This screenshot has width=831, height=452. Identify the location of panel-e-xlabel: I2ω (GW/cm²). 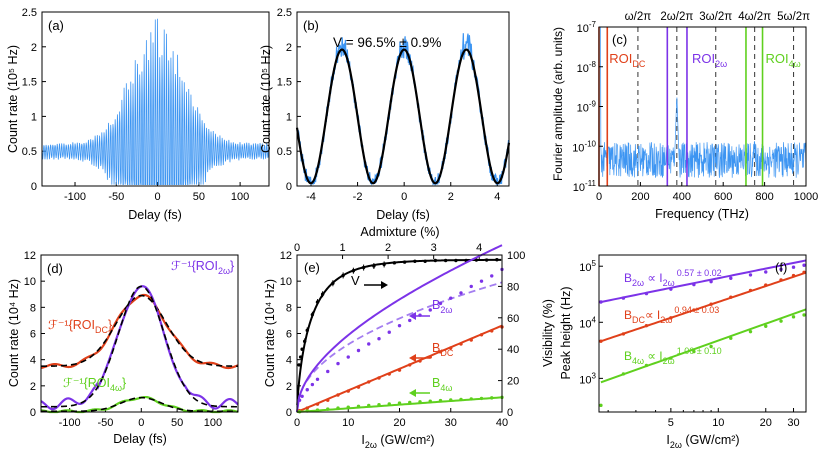
(397, 441).